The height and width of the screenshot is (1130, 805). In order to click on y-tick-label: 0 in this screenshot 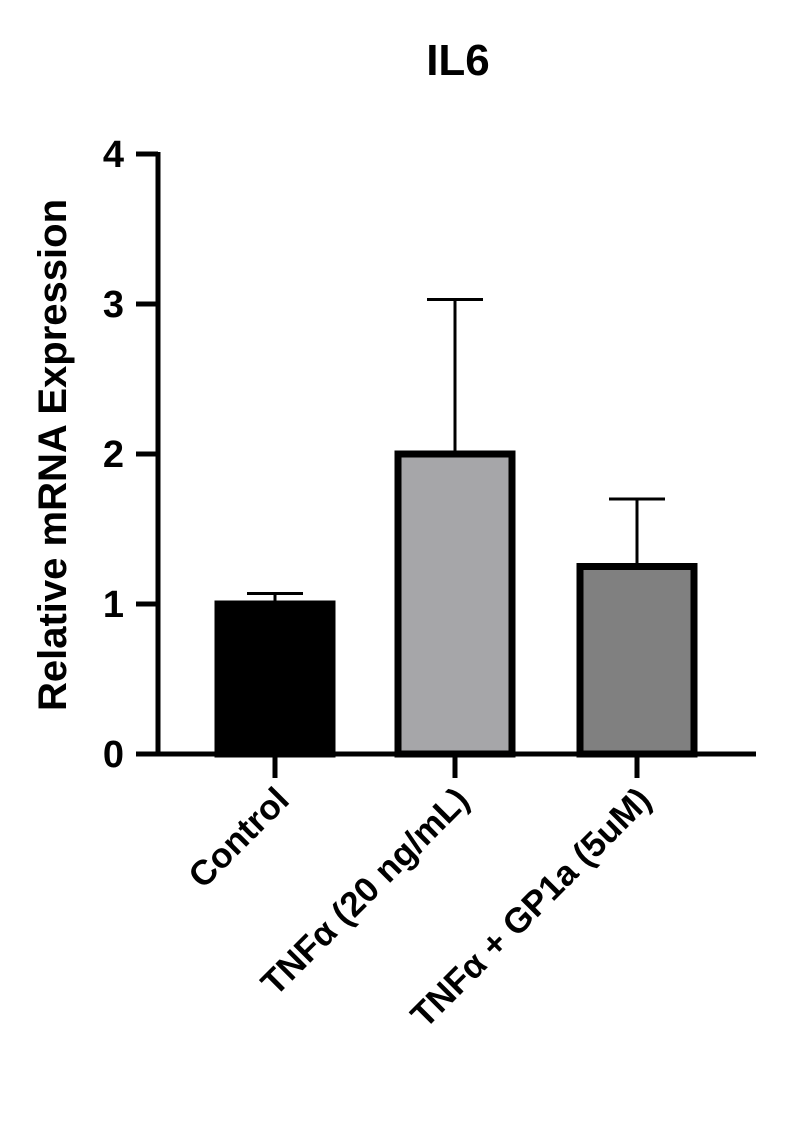, I will do `click(113, 755)`.